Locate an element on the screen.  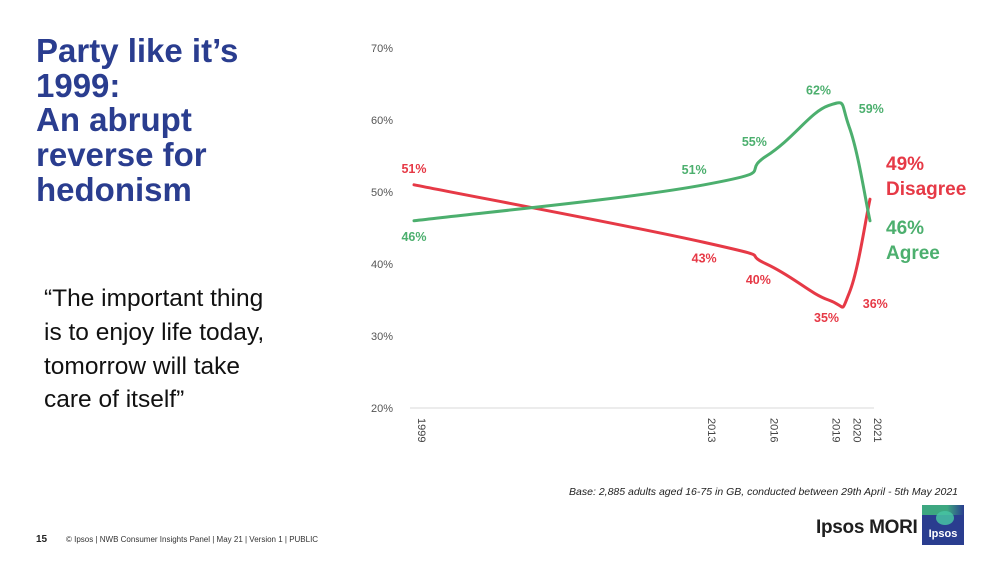
x-tick-label: 1999 is located at coordinates (421, 430).